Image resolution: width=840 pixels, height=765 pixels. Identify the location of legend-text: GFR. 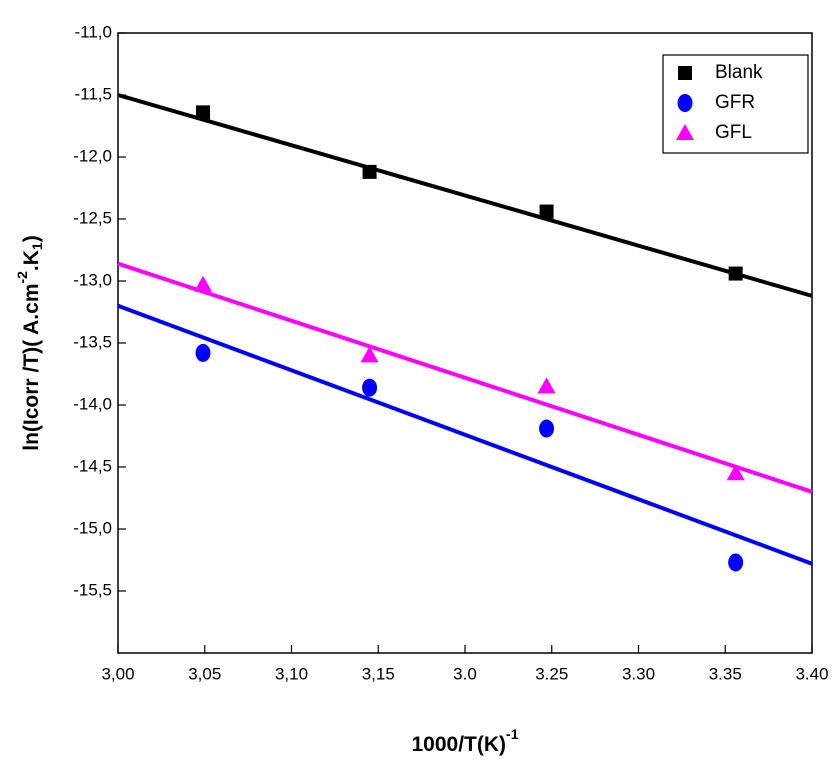
(735, 102).